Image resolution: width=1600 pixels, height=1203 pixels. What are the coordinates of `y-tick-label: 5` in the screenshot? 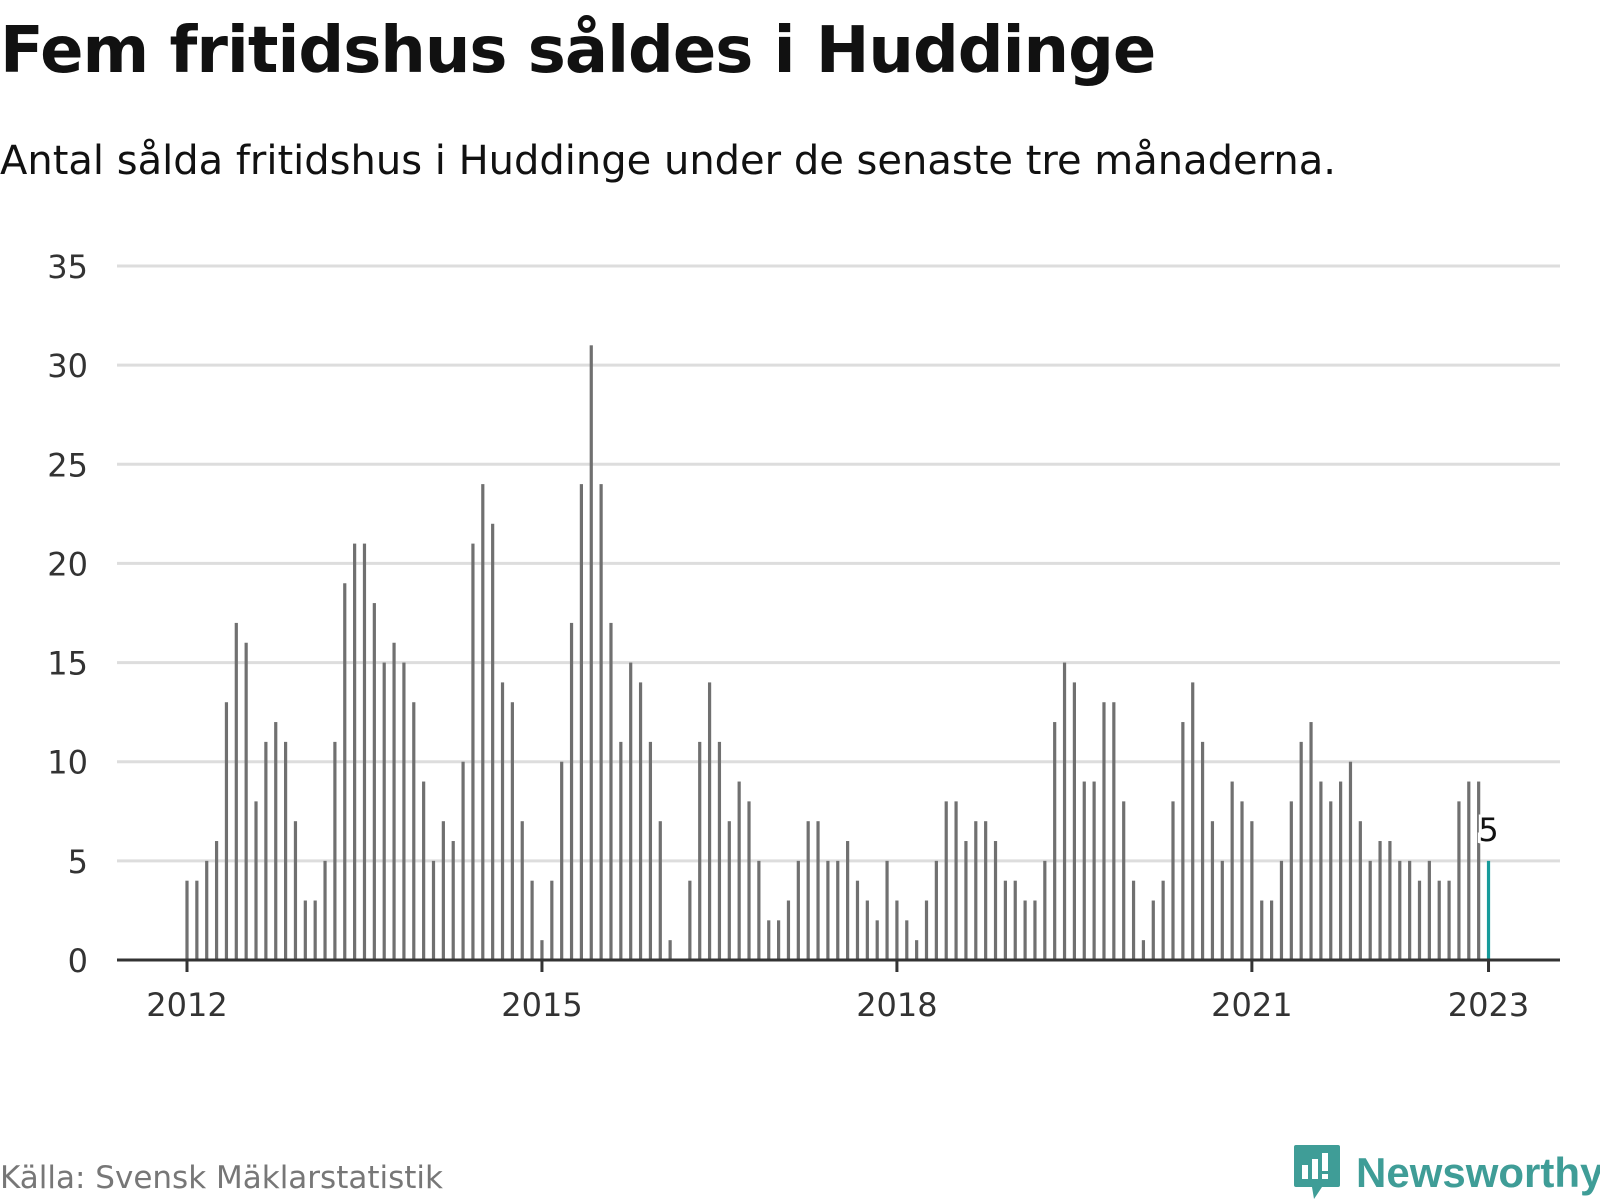 It's located at (78, 862).